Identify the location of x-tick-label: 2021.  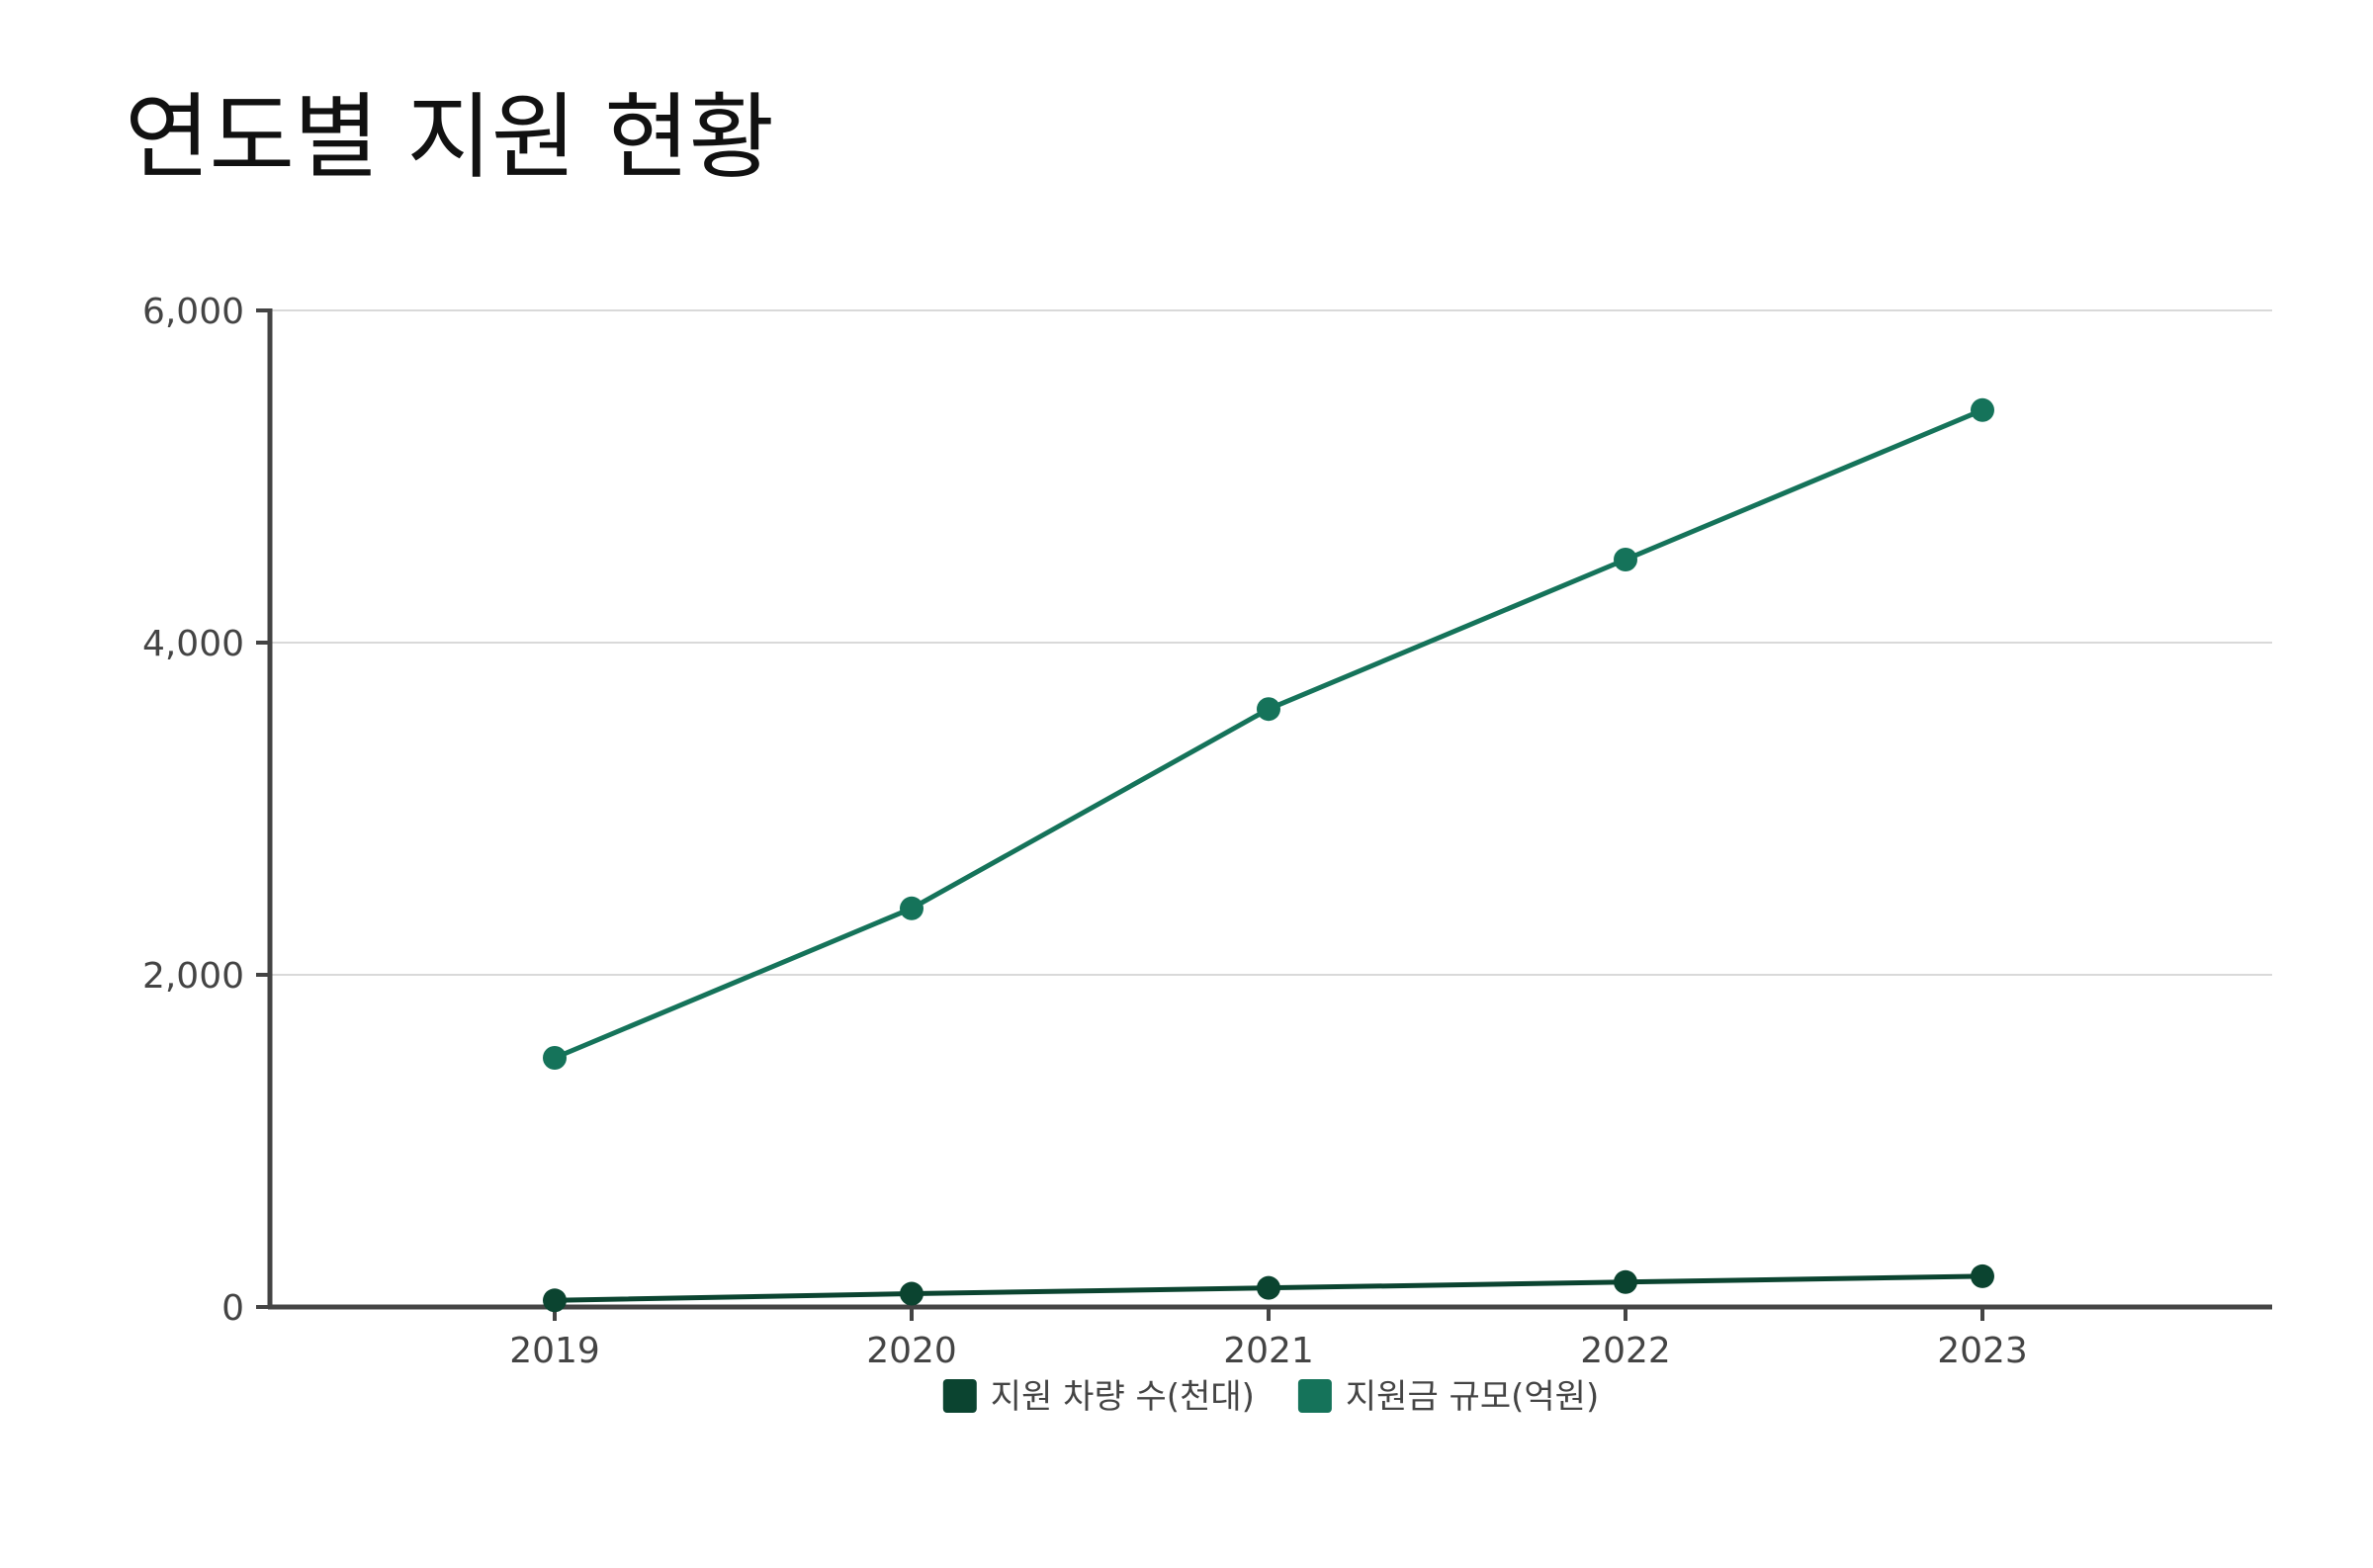
(1268, 1351).